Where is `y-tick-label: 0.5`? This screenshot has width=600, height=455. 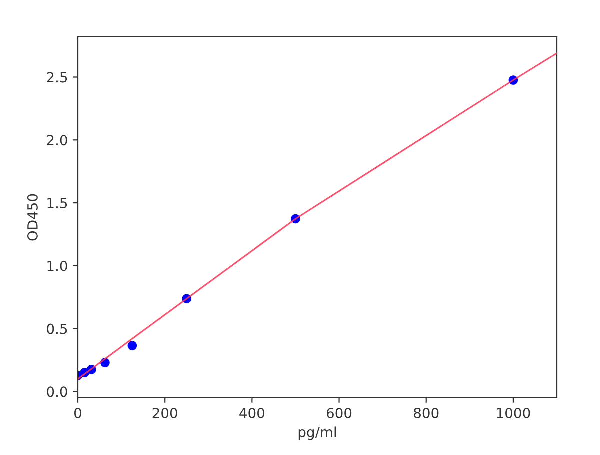 y-tick-label: 0.5 is located at coordinates (57, 329).